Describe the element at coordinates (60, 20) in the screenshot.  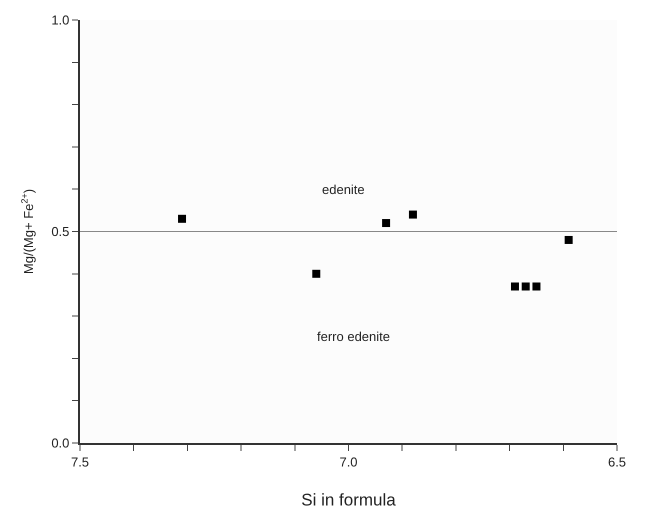
I see `y-tick-label: 1.0` at that location.